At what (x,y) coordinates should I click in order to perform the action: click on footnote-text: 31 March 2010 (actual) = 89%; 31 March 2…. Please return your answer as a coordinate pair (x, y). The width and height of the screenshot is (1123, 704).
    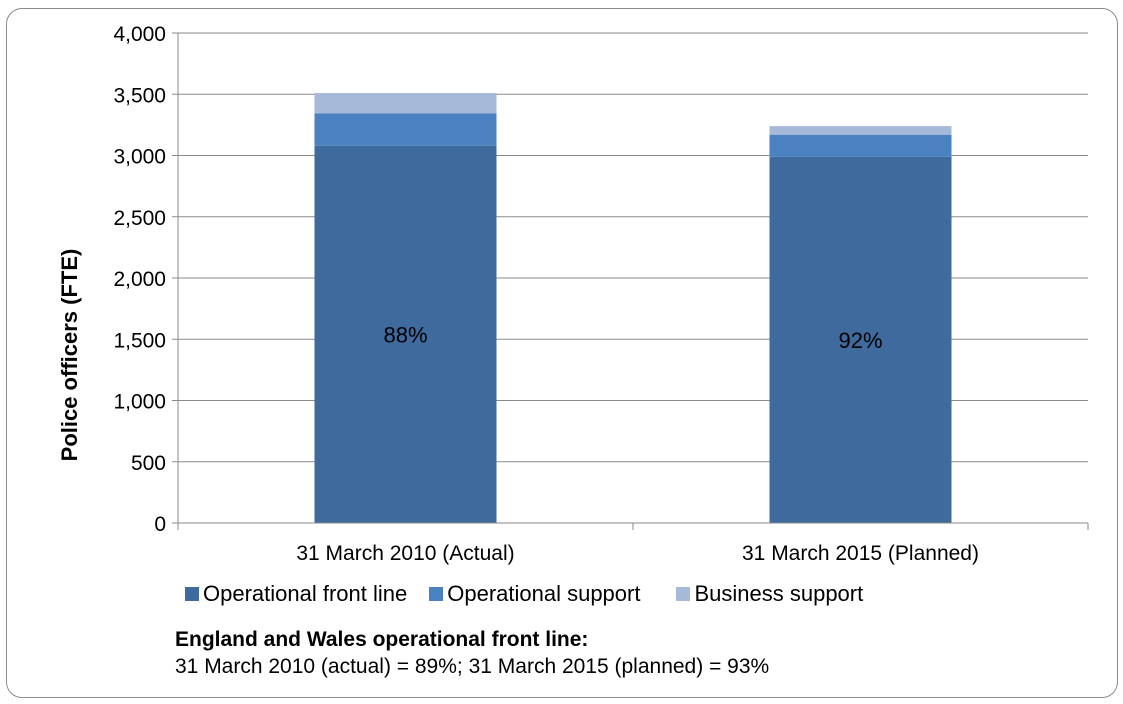
    Looking at the image, I should click on (472, 666).